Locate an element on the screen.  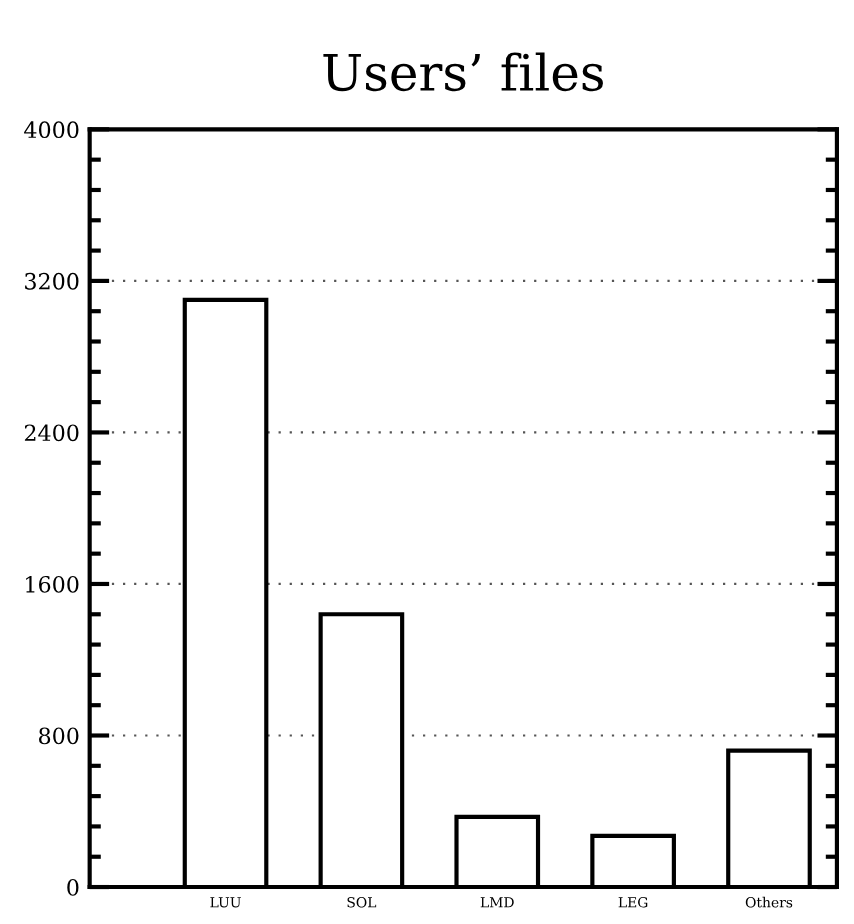
y-tick-label: 800 is located at coordinates (59, 736).